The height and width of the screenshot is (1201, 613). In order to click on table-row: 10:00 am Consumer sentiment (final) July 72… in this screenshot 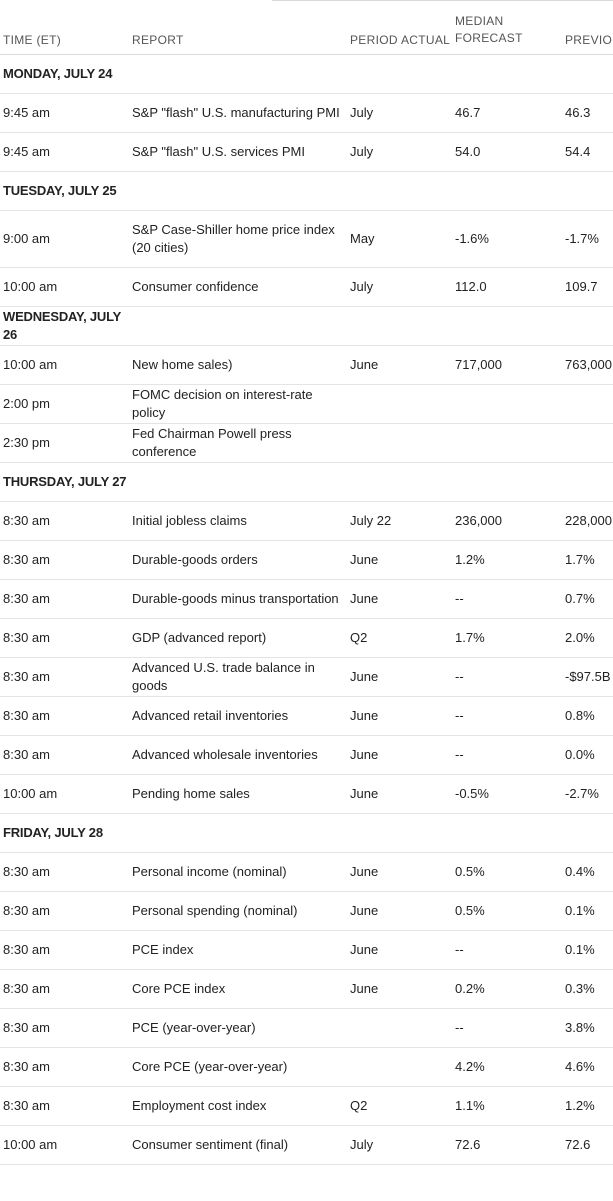, I will do `click(306, 1145)`.